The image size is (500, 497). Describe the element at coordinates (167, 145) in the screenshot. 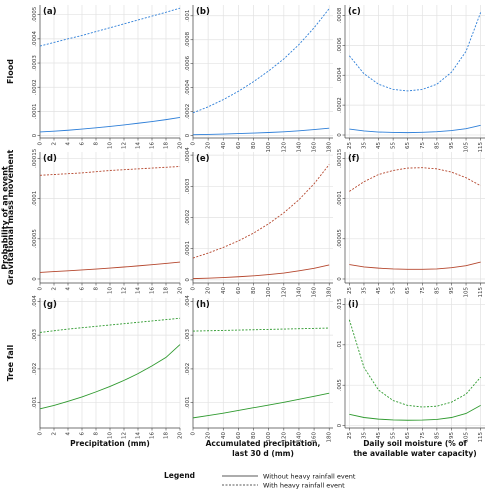

I see `panel-a-xtick-label: 18` at that location.